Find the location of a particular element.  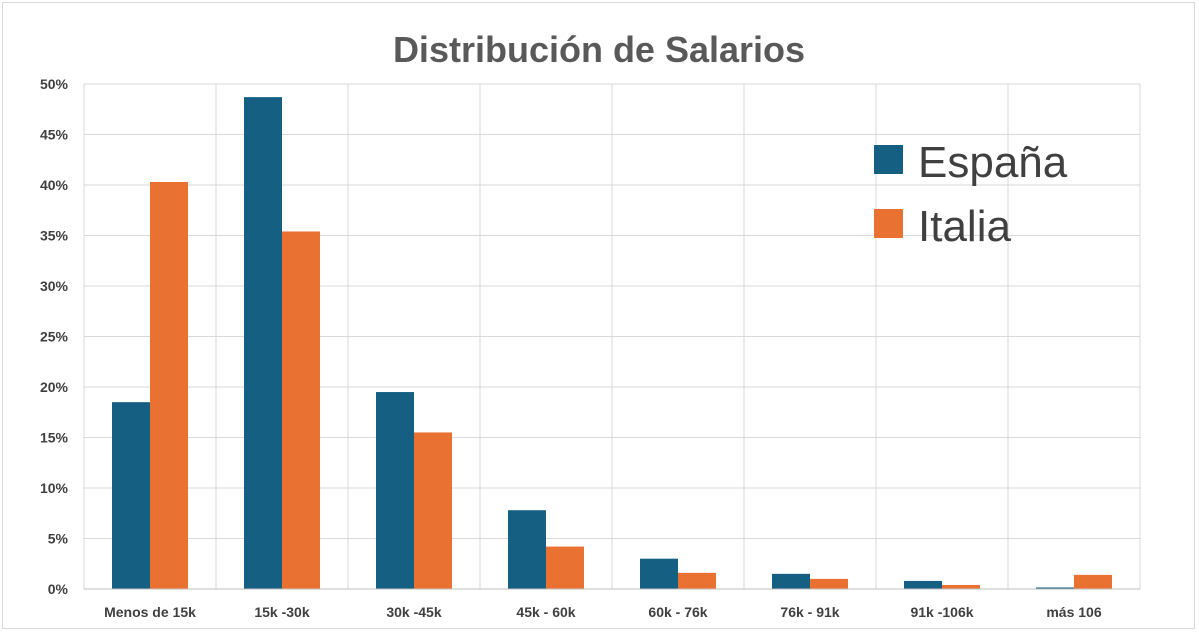

y-tick-label: 5% is located at coordinates (58, 539).